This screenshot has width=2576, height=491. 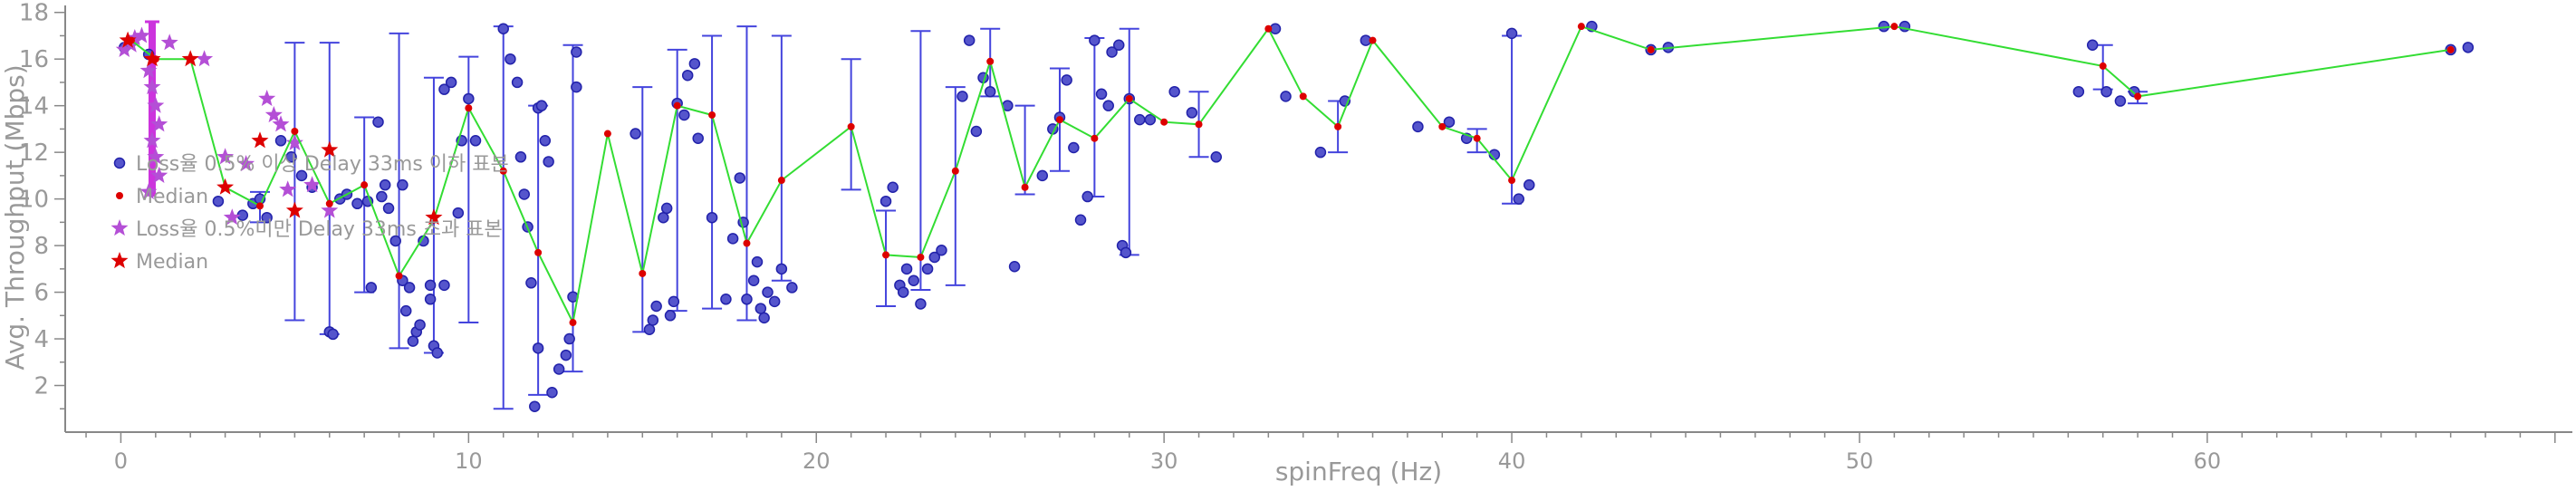 I want to click on y-tick-label: 16, so click(x=34, y=60).